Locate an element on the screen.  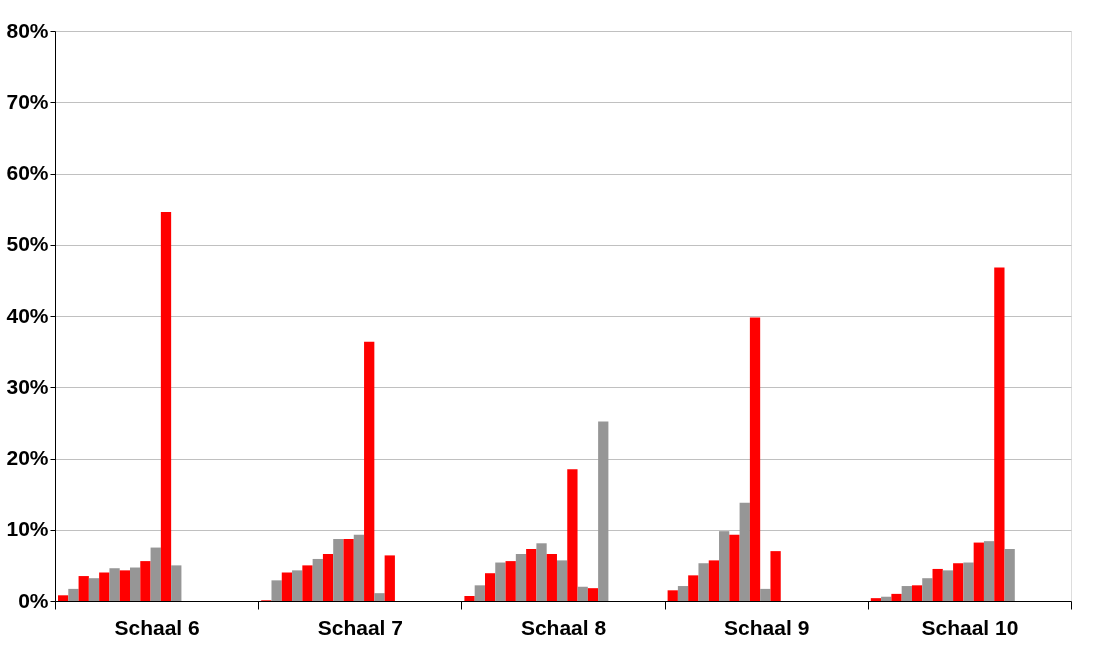
x-tick-label: Schaal 9 is located at coordinates (767, 627).